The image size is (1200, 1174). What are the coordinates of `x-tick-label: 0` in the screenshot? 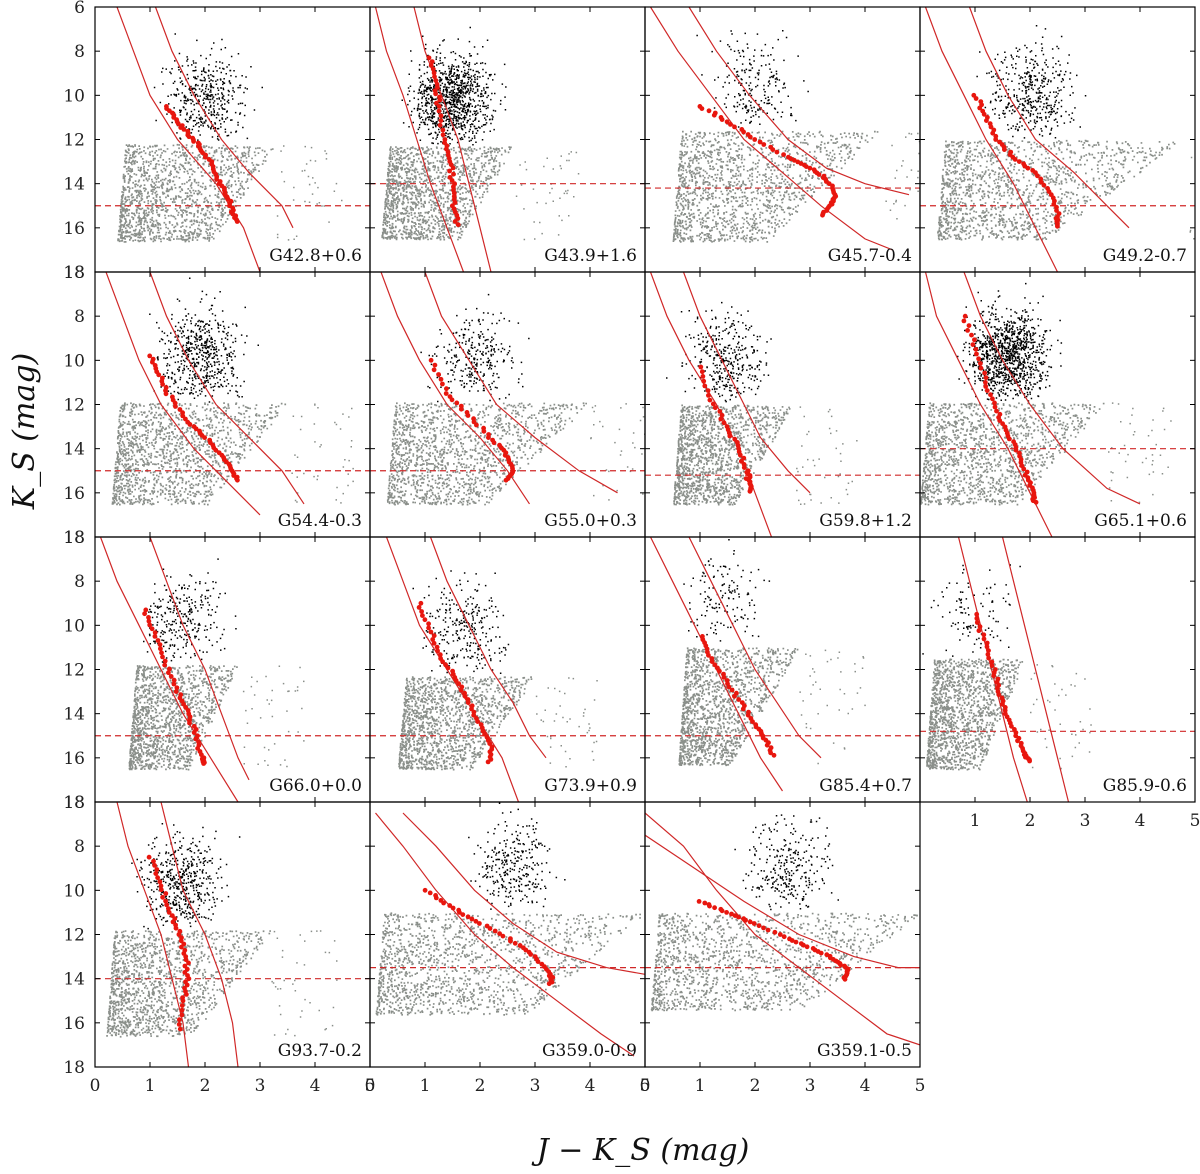 It's located at (370, 1086).